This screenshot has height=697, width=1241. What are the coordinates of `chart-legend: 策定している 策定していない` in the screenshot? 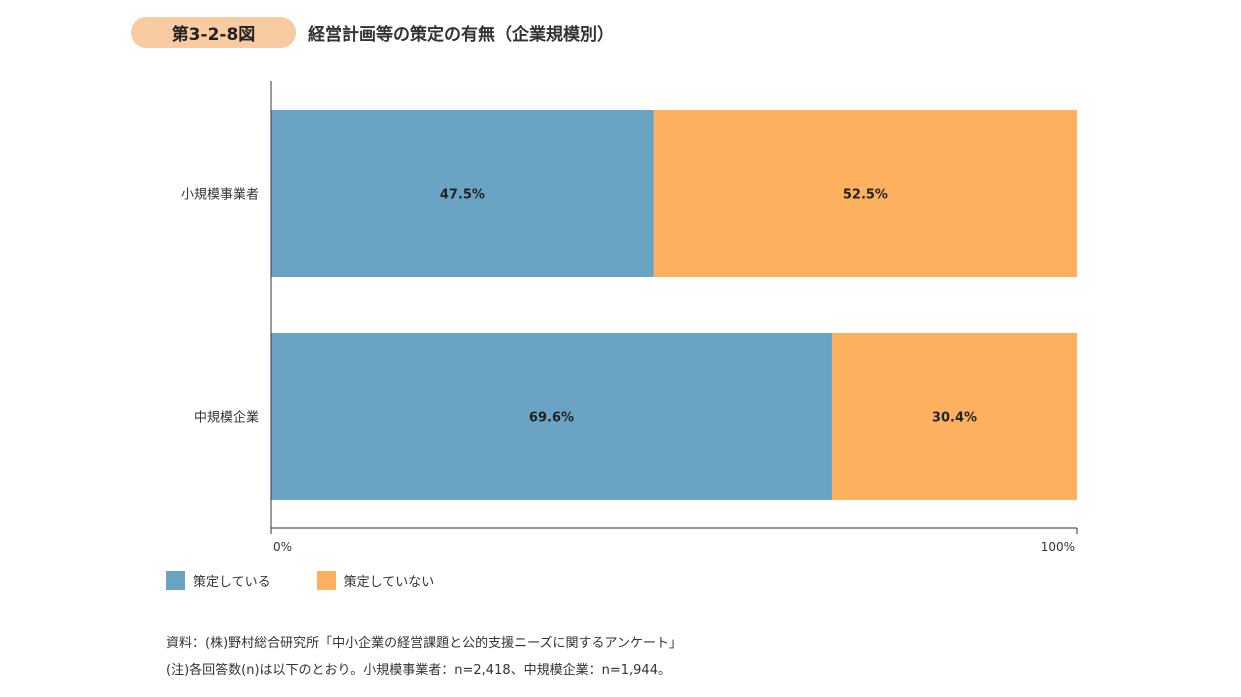 It's located at (323, 580).